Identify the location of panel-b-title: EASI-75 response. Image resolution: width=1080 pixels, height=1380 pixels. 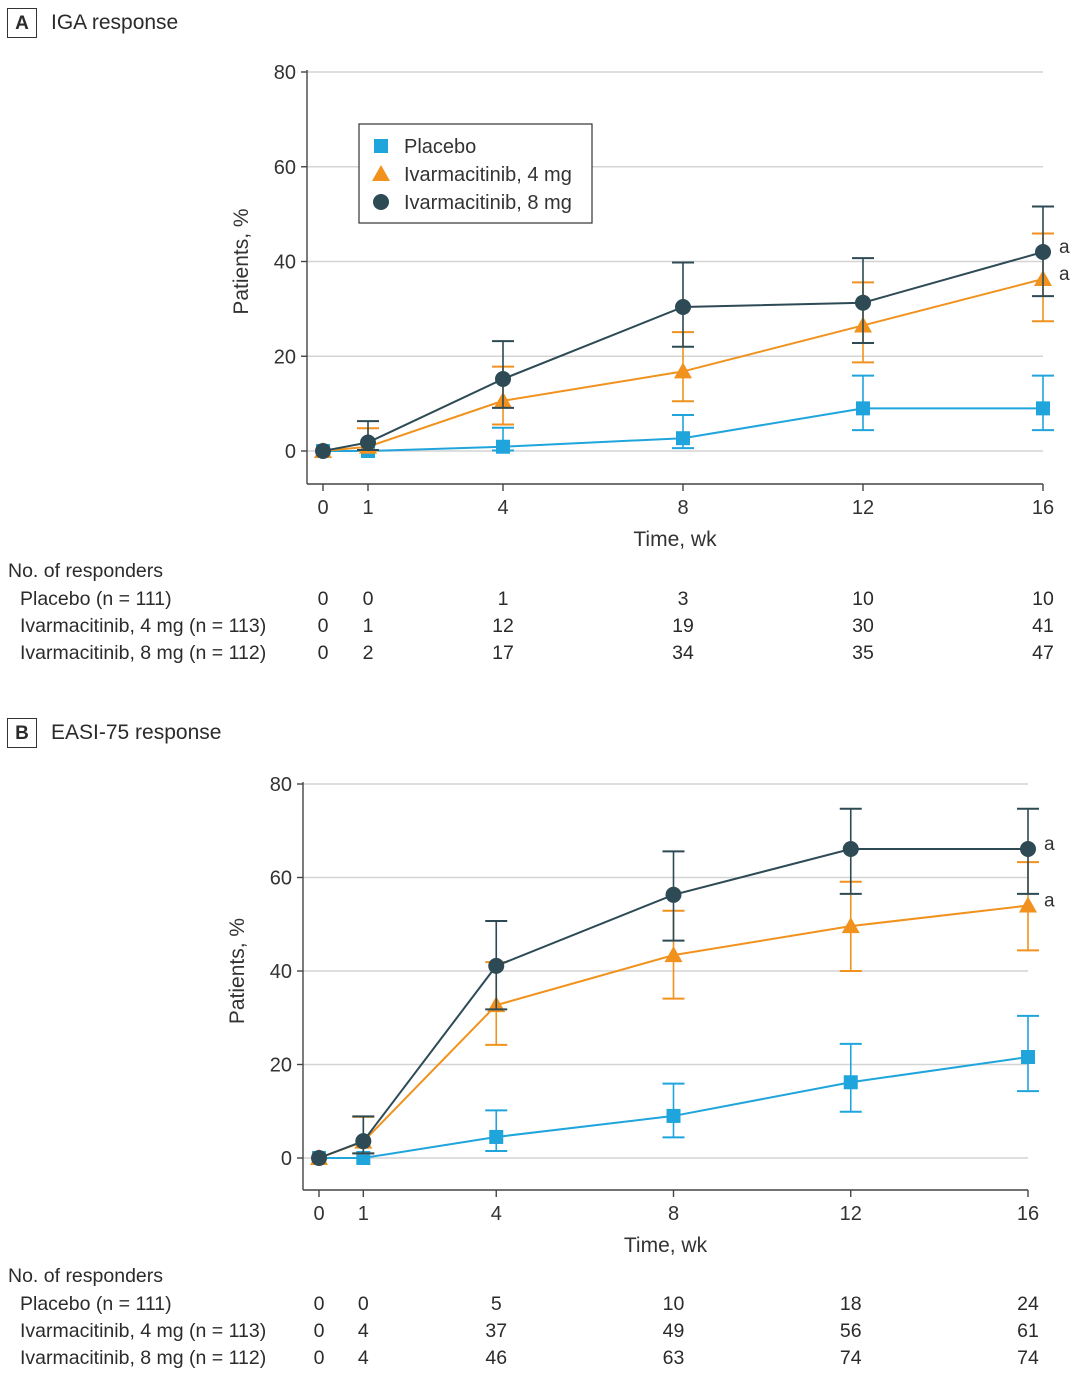
(136, 732).